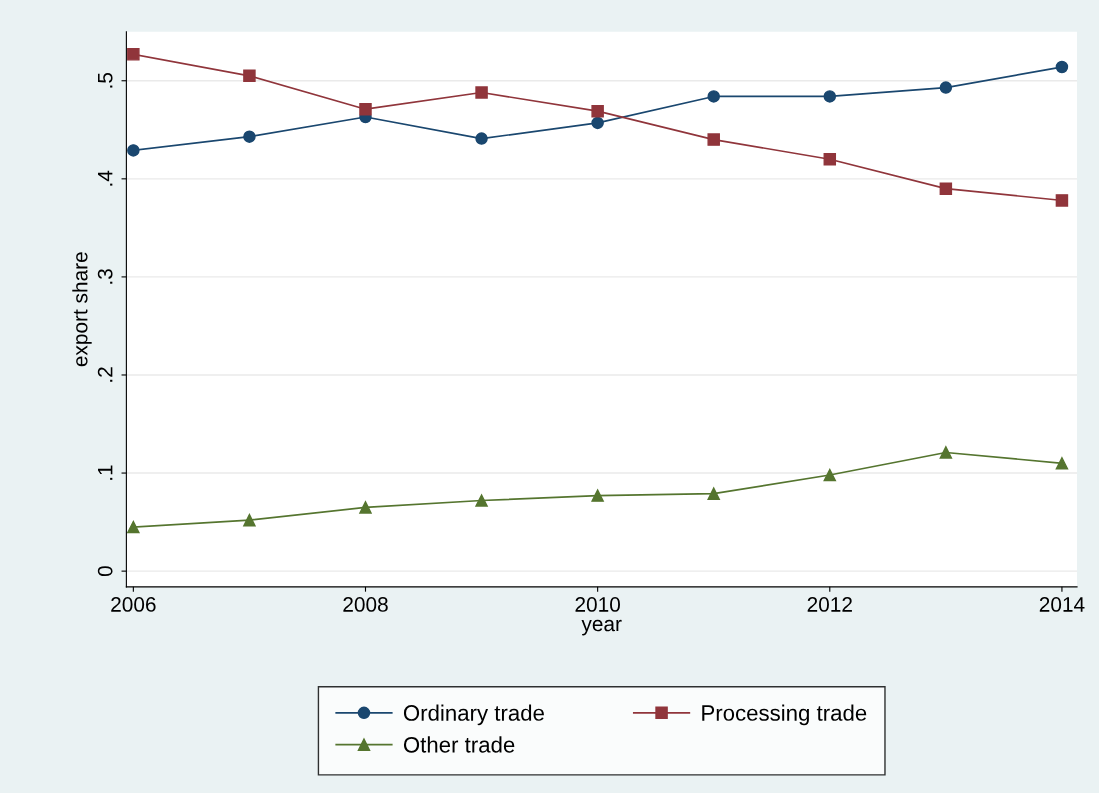  What do you see at coordinates (829, 604) in the screenshot?
I see `x-tick-label: 2012` at bounding box center [829, 604].